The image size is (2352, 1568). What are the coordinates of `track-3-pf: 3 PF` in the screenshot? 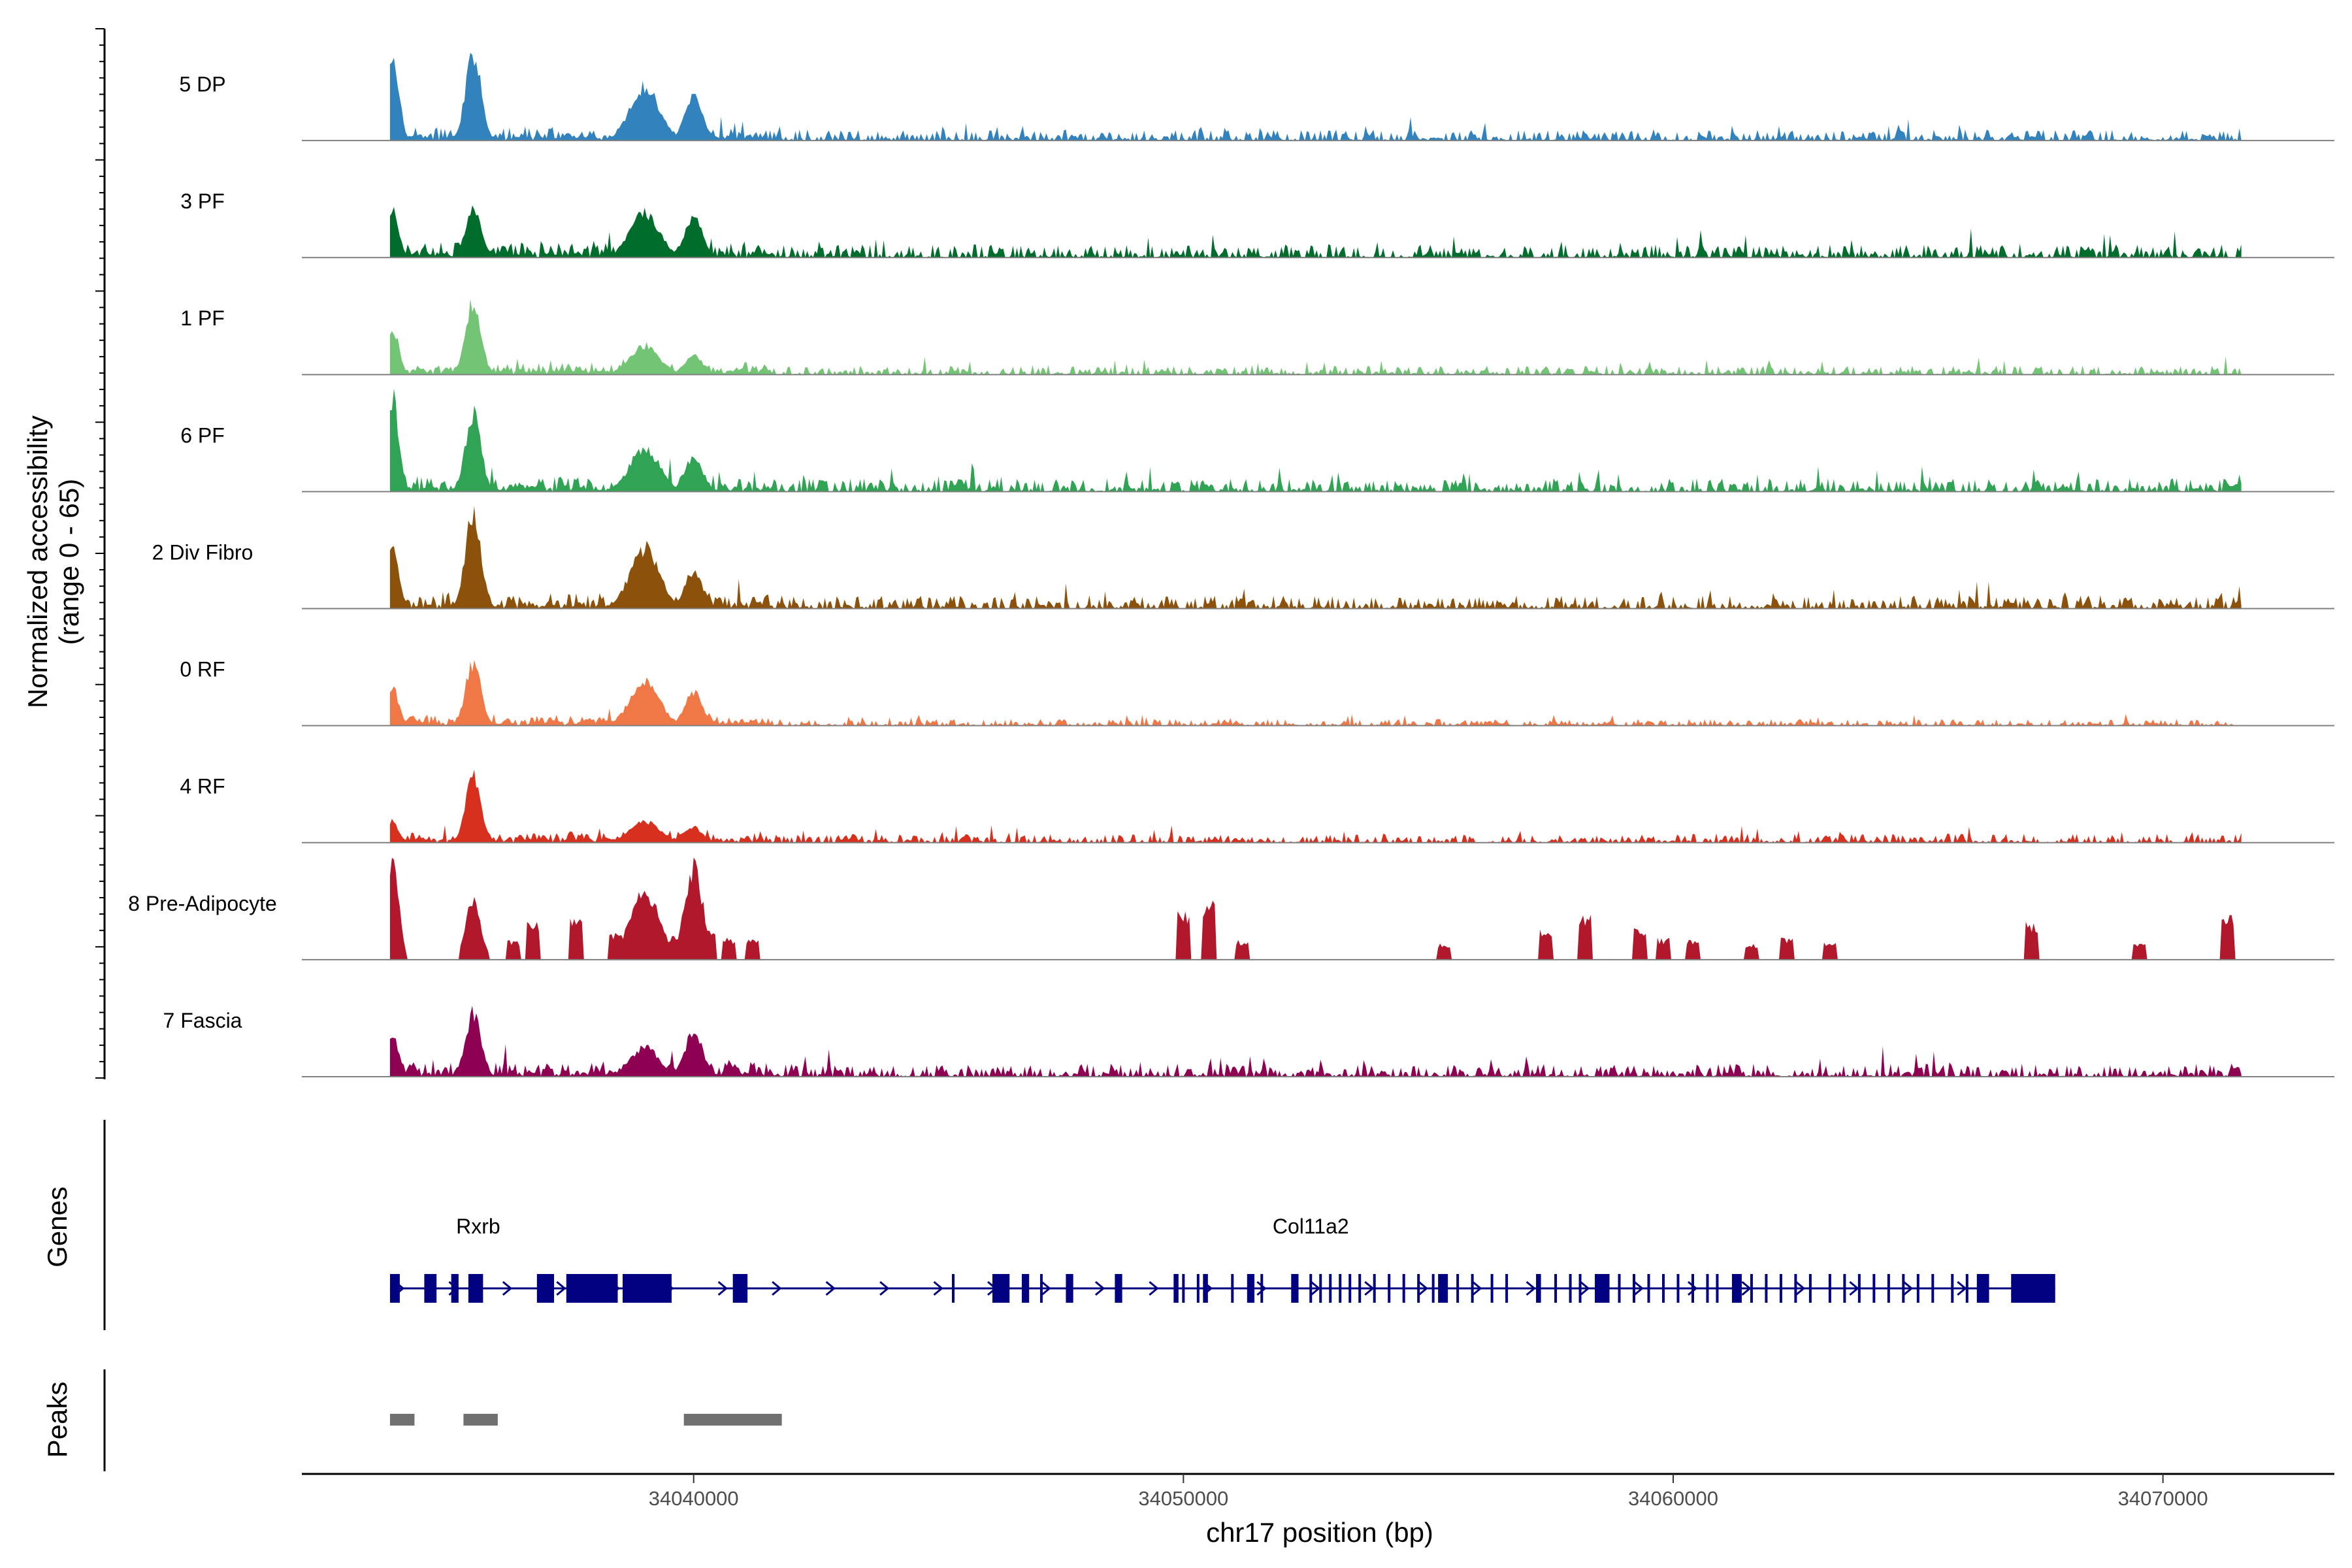 It's located at (1257, 224).